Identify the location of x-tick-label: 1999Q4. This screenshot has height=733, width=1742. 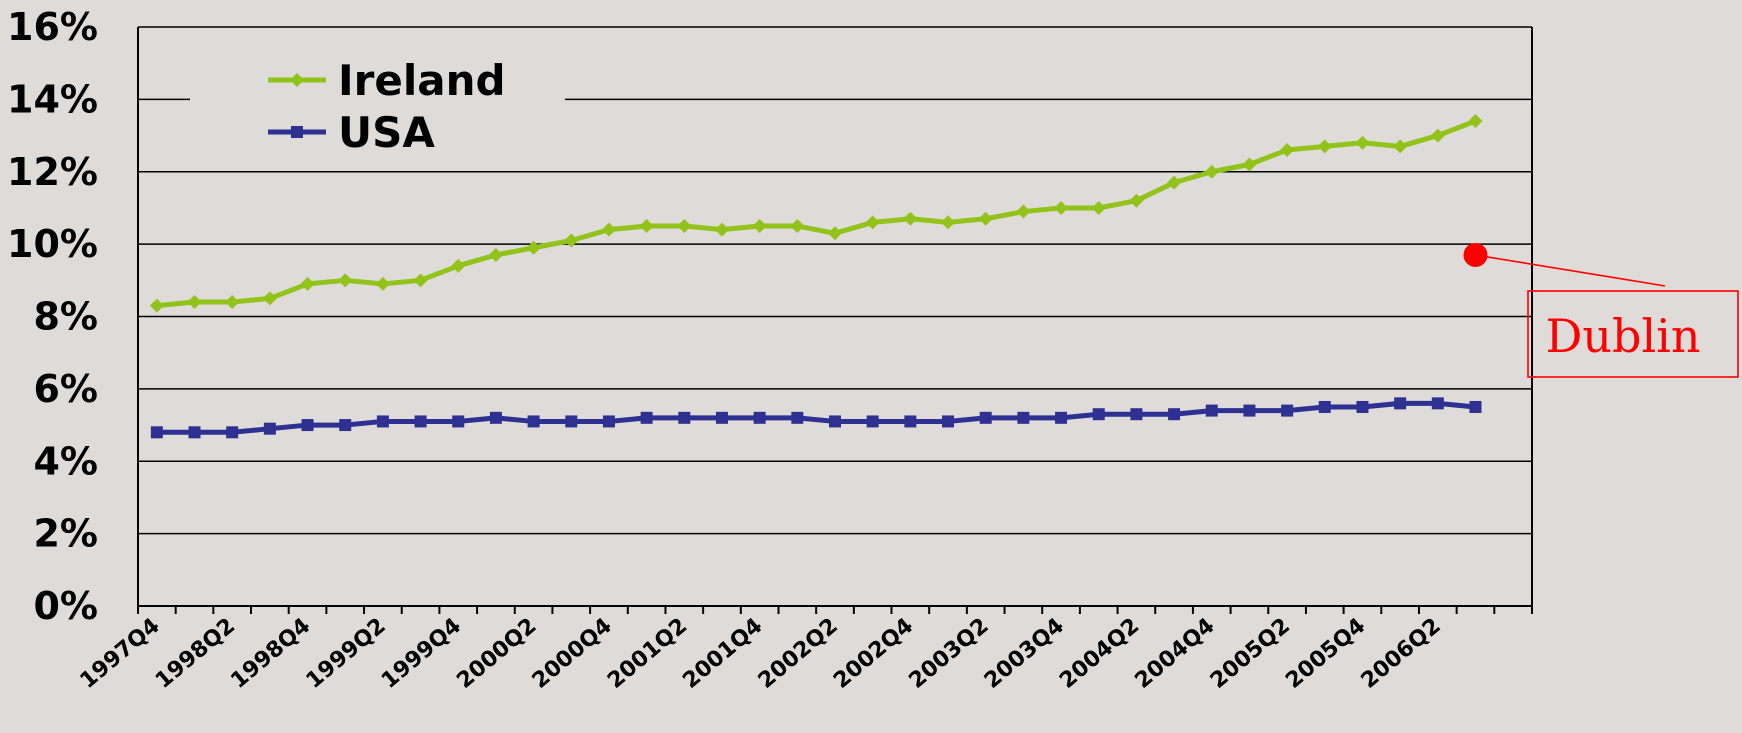
(421, 653).